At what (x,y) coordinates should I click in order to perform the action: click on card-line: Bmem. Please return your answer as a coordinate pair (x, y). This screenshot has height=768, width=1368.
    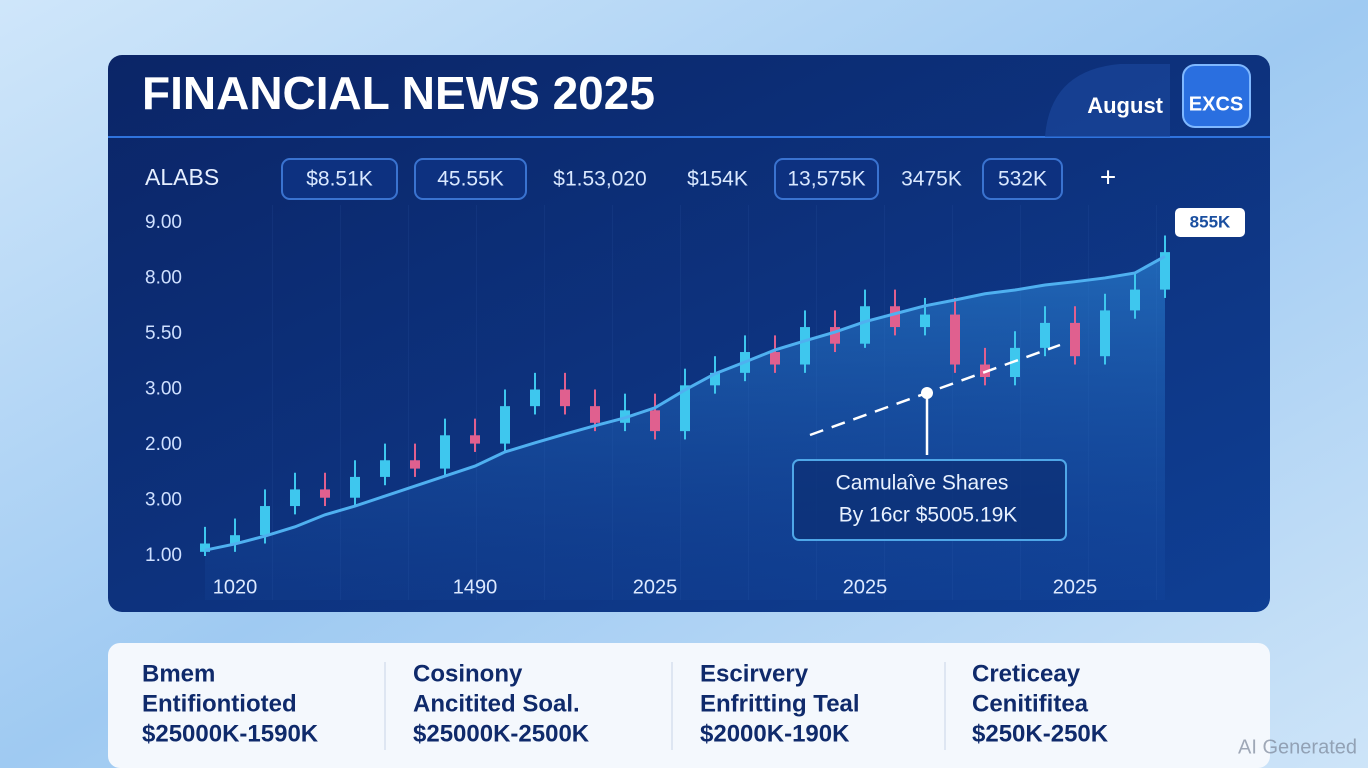
    Looking at the image, I should click on (178, 673).